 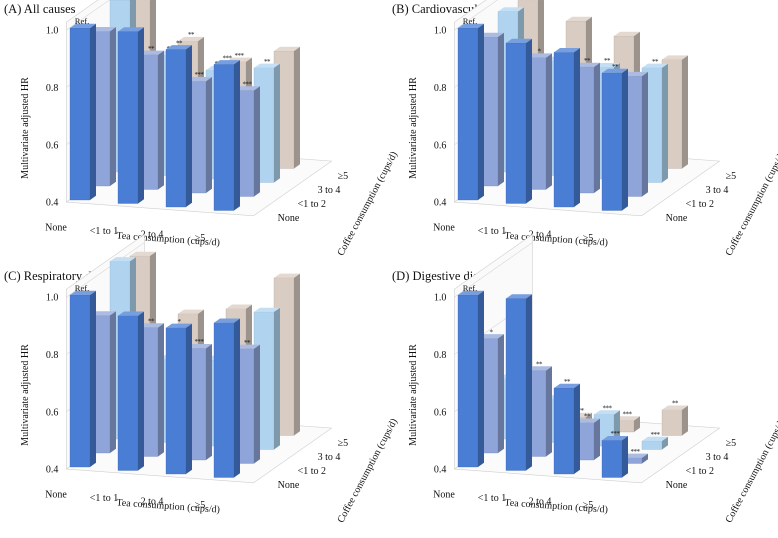 What do you see at coordinates (82, 288) in the screenshot?
I see `reference-label: Ref.` at bounding box center [82, 288].